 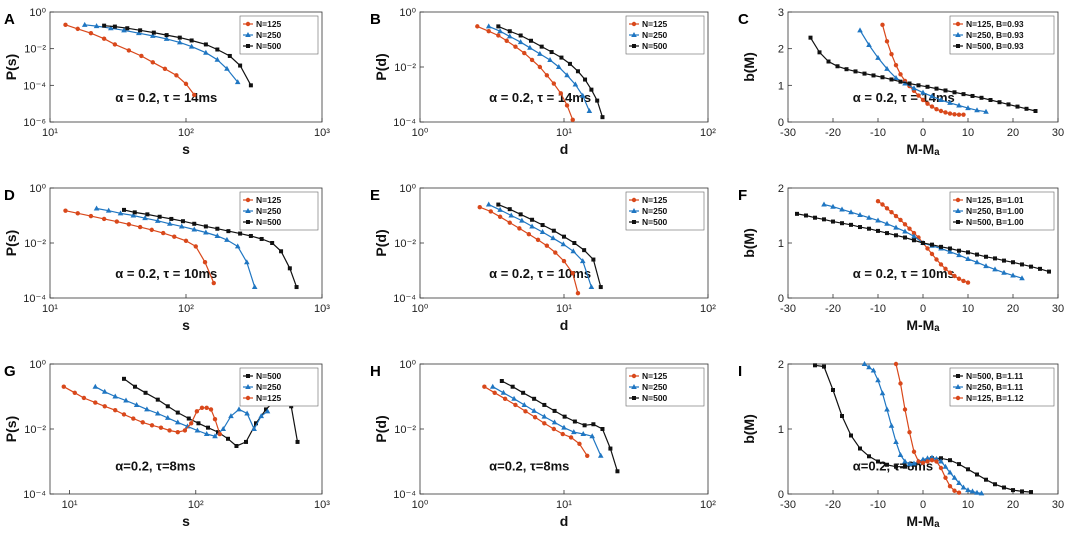 I want to click on legend-label: N=500, B=0.93, so click(x=995, y=46).